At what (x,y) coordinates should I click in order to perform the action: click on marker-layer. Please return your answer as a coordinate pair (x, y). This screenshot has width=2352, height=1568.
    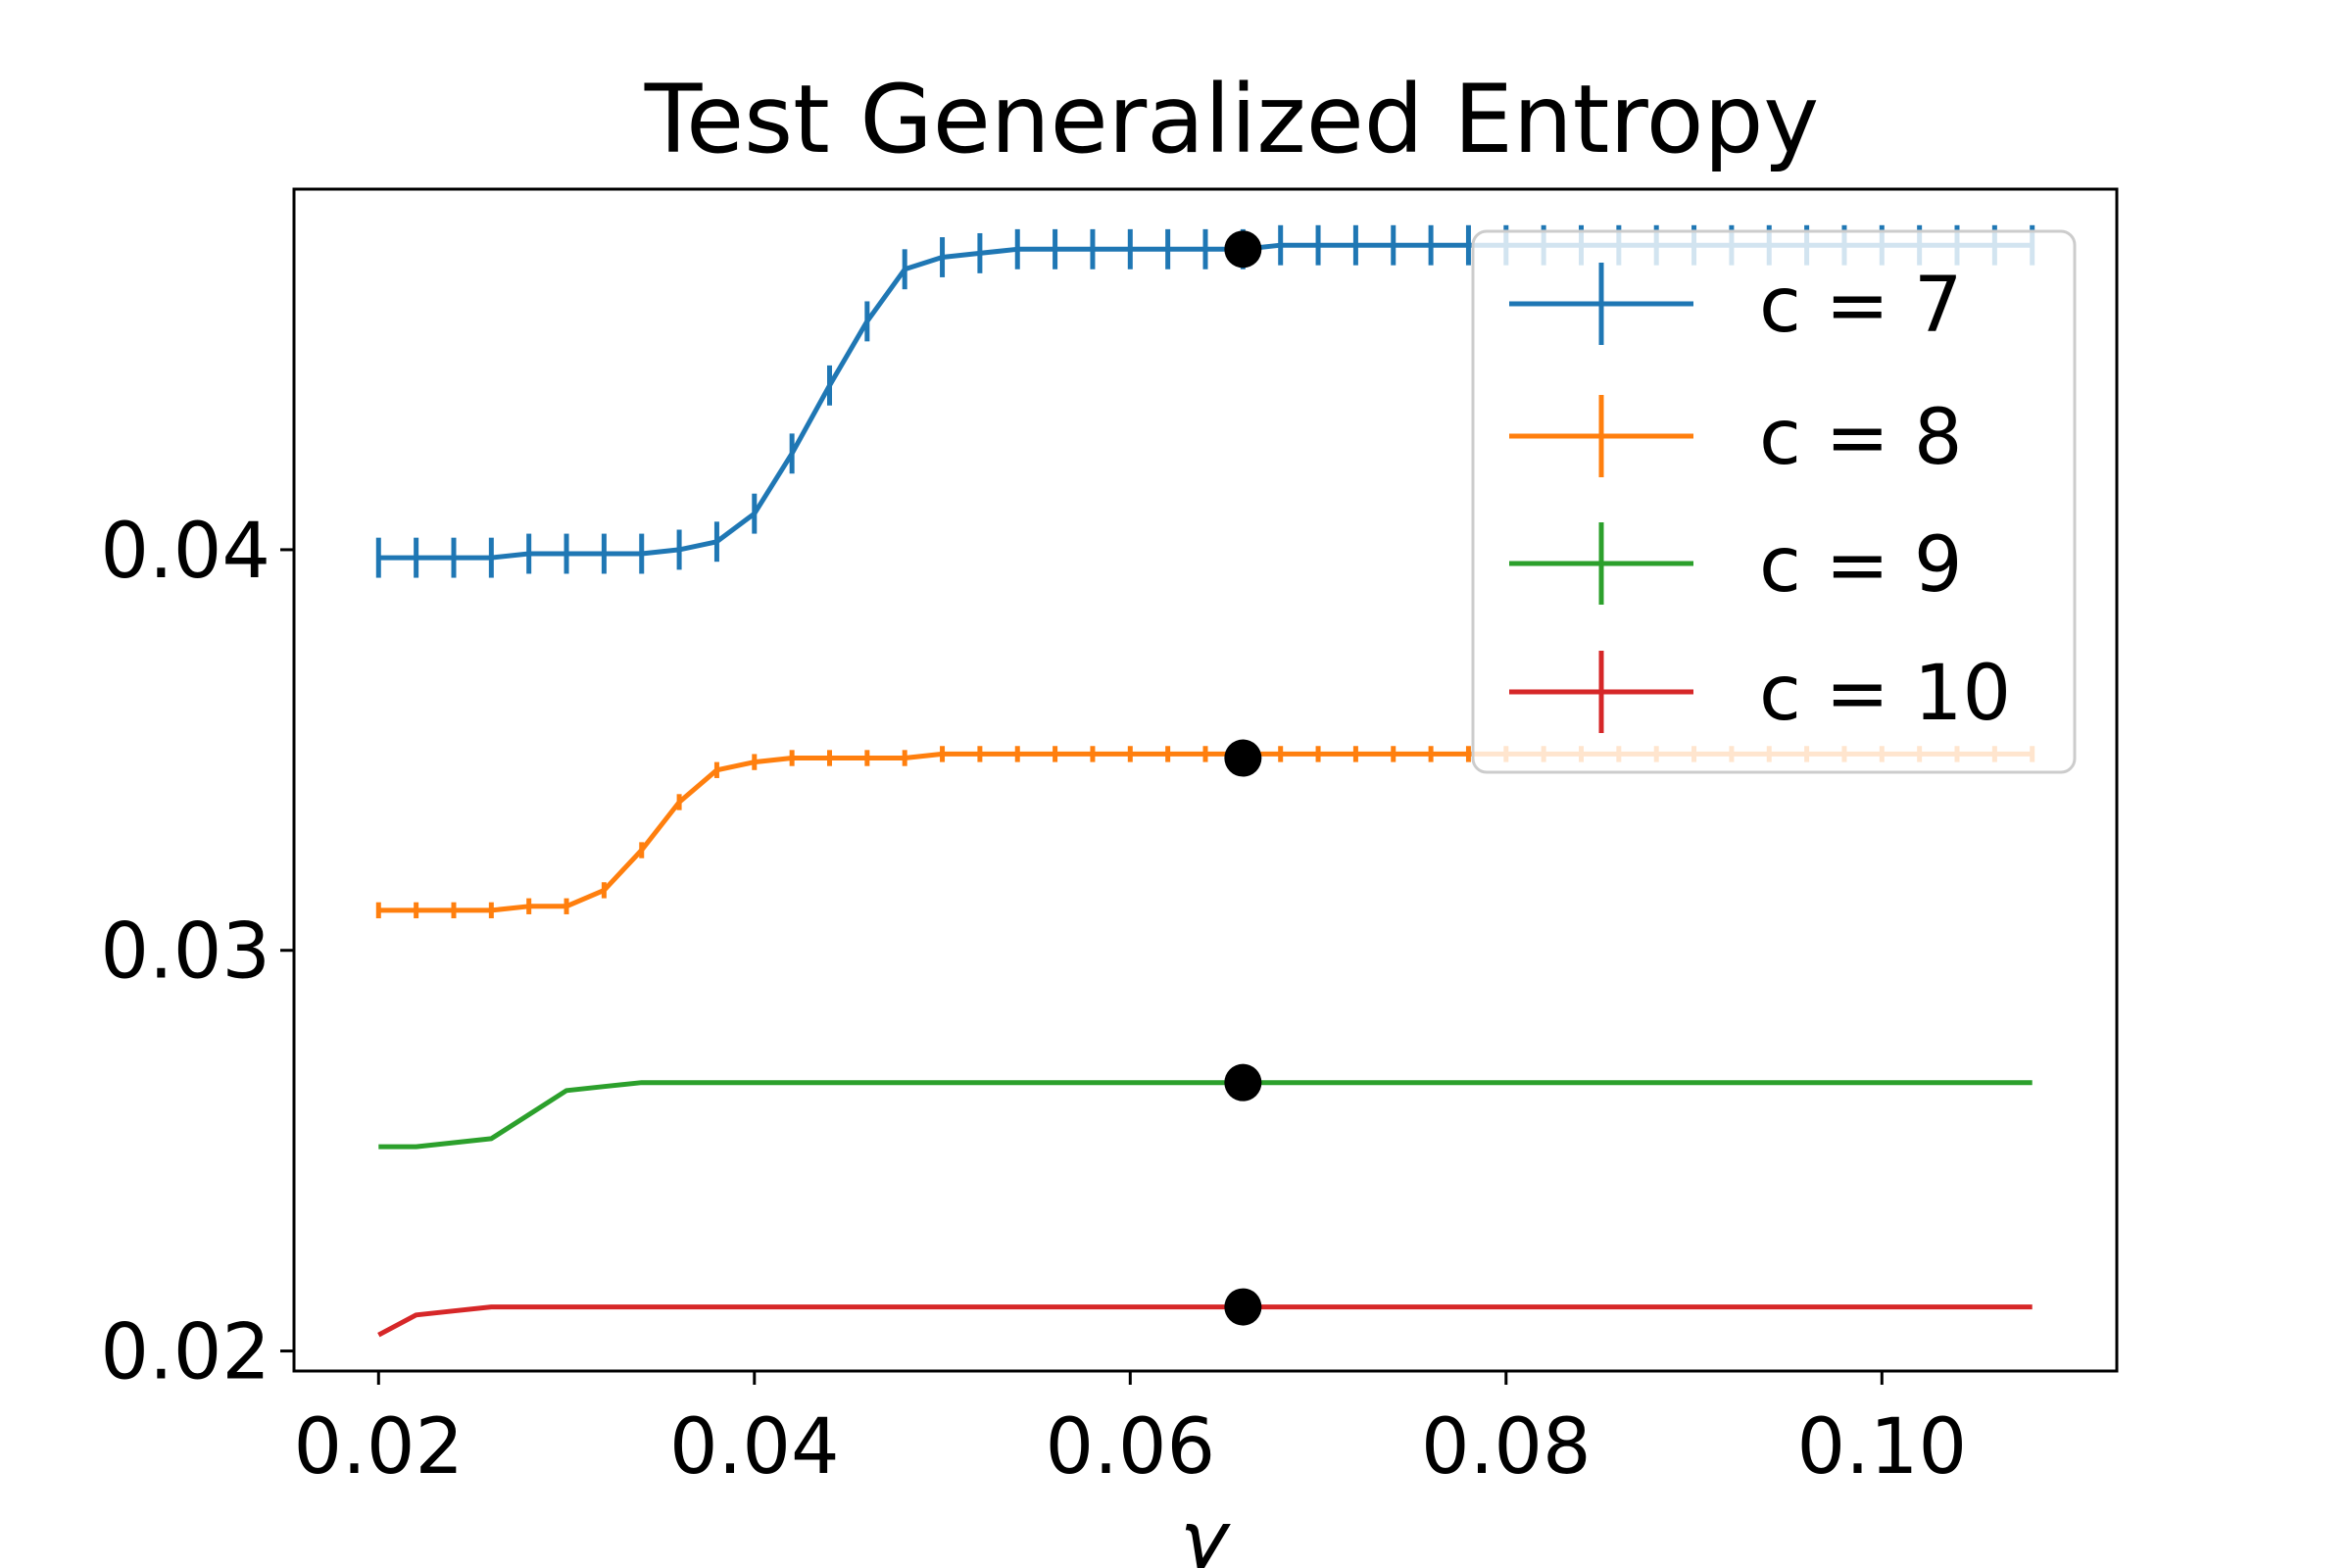
    Looking at the image, I should click on (1243, 778).